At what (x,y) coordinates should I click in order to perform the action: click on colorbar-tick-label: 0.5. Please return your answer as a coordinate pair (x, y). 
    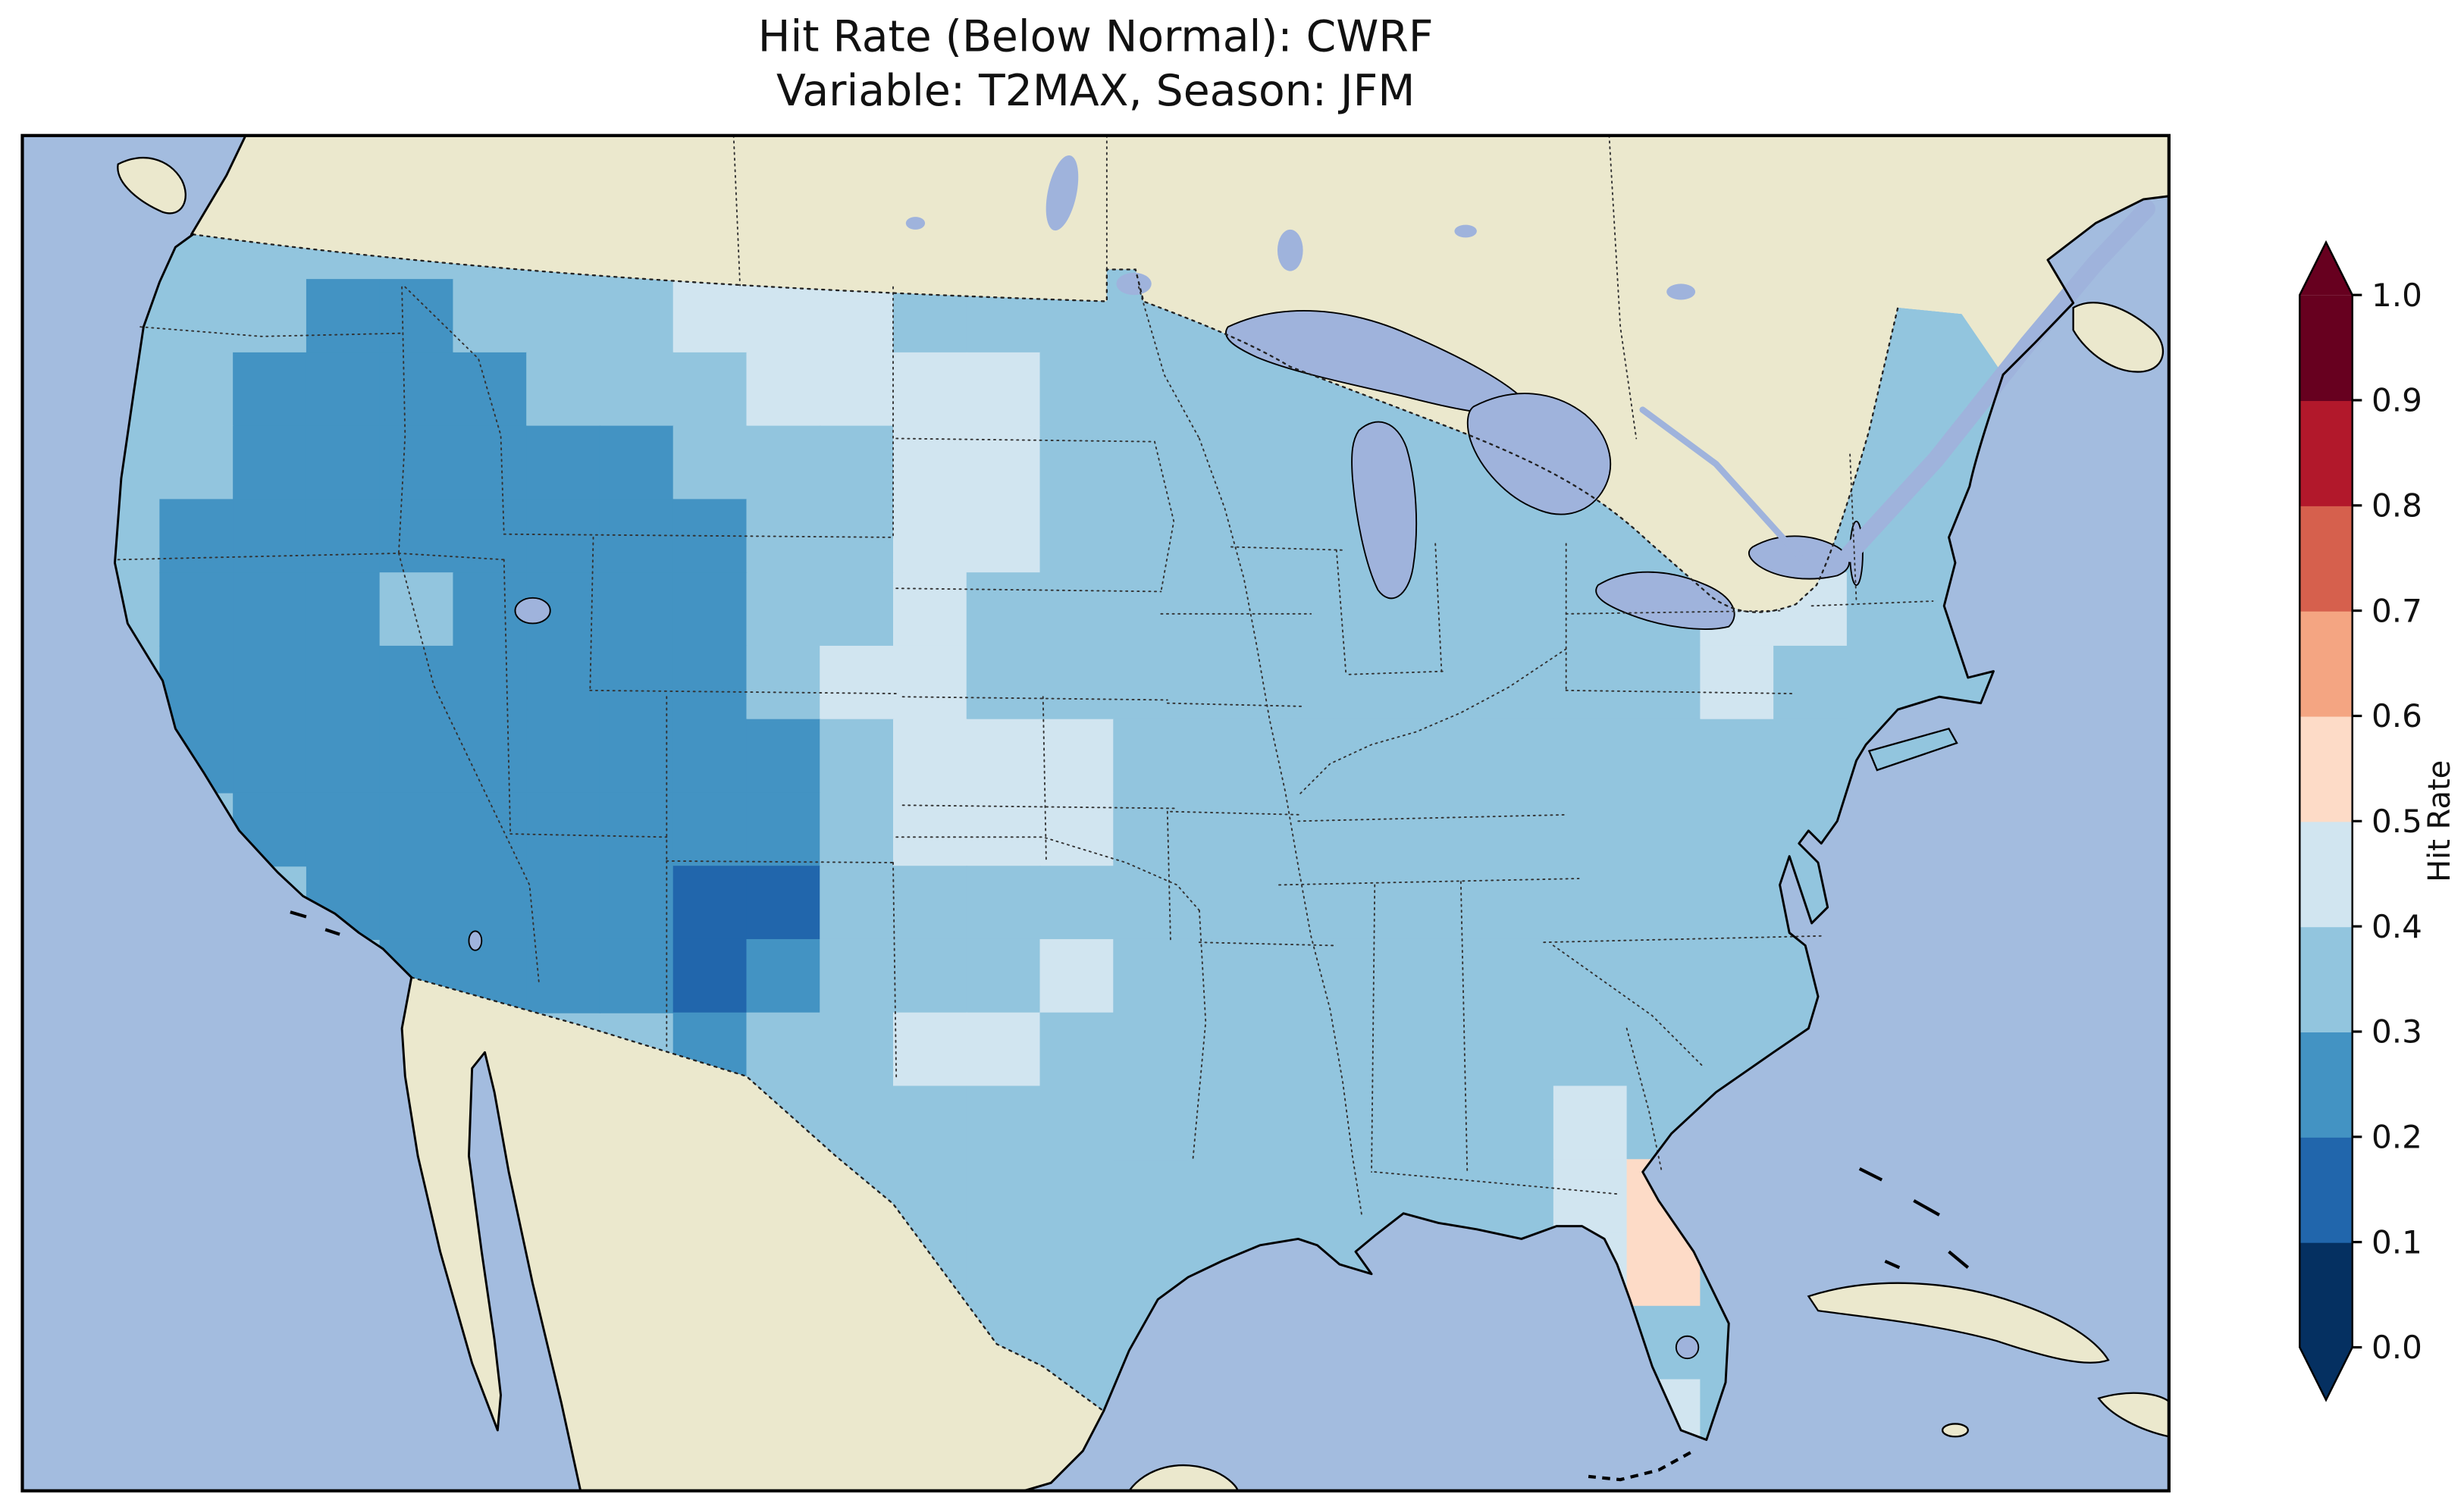
    Looking at the image, I should click on (2397, 821).